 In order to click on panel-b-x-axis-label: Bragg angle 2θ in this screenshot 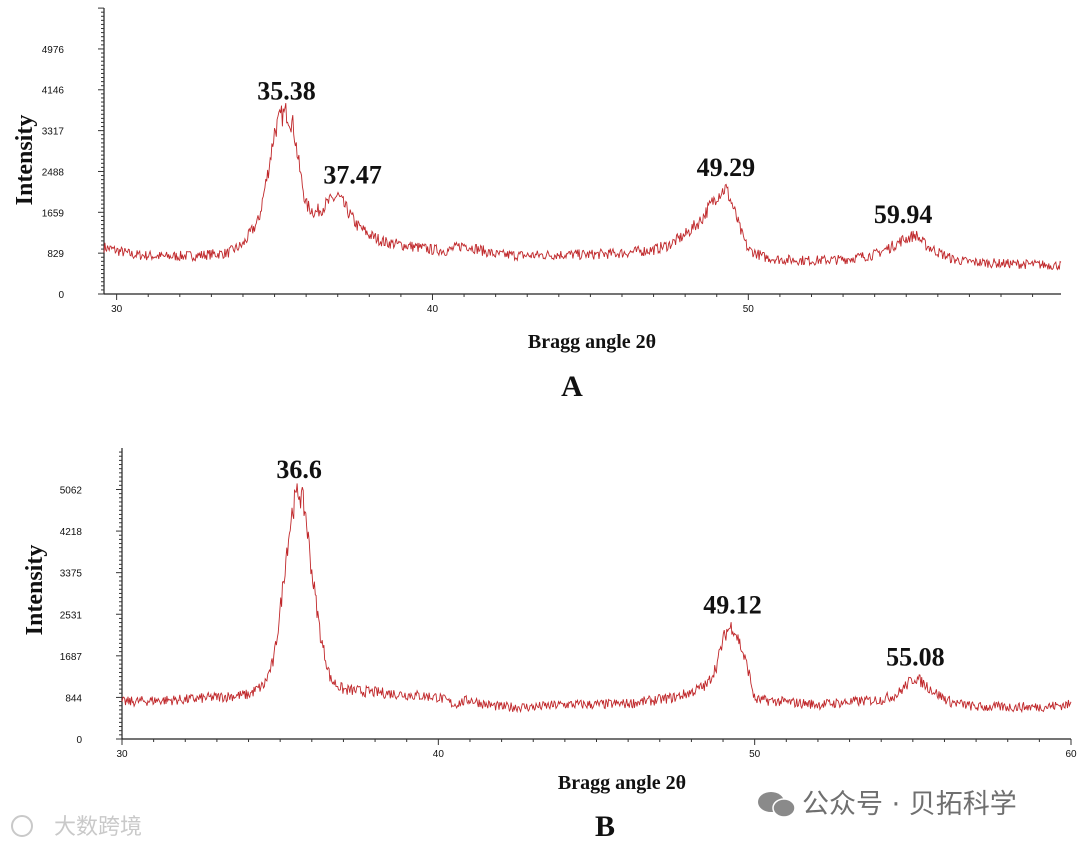, I will do `click(622, 783)`.